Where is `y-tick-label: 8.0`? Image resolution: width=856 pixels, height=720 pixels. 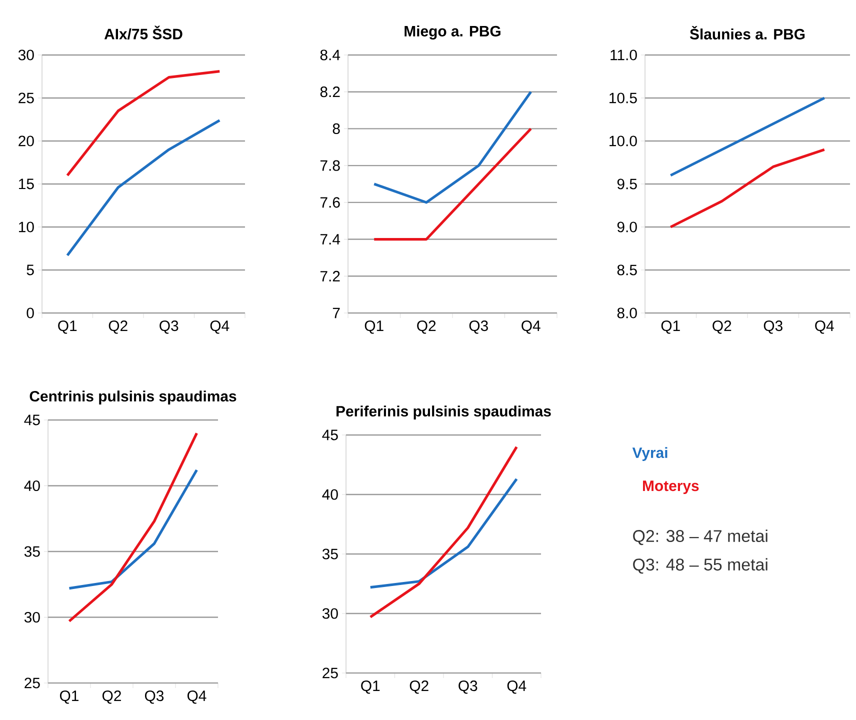
y-tick-label: 8.0 is located at coordinates (627, 313).